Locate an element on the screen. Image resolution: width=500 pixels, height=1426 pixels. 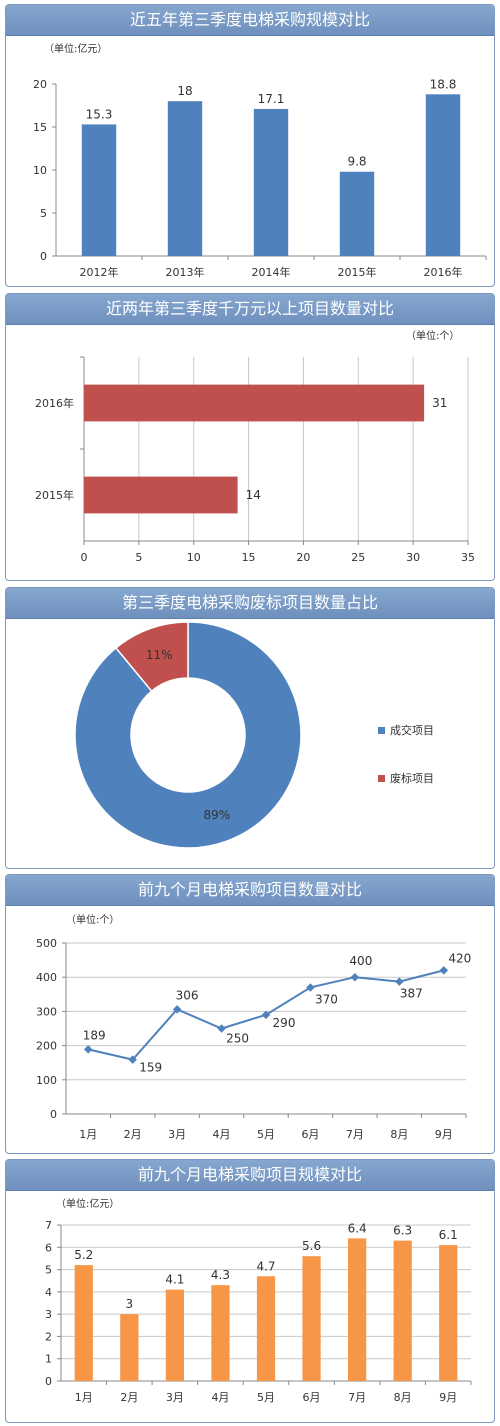
x-tick-label: 10 is located at coordinates (194, 557).